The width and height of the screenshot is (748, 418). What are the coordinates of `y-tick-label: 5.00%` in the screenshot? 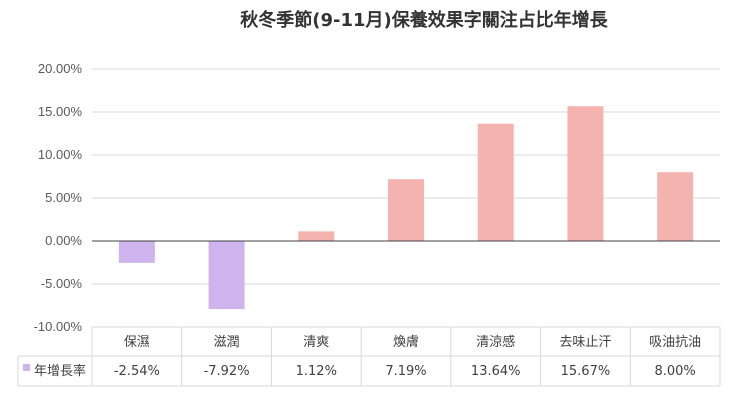 It's located at (63, 197).